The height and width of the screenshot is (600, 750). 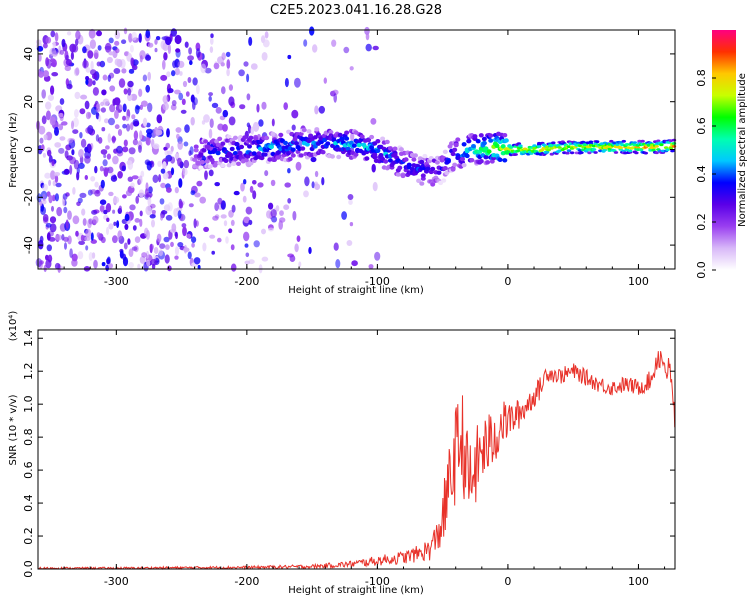 What do you see at coordinates (13, 429) in the screenshot?
I see `snr-y-label: SNR (10 * v/v)` at bounding box center [13, 429].